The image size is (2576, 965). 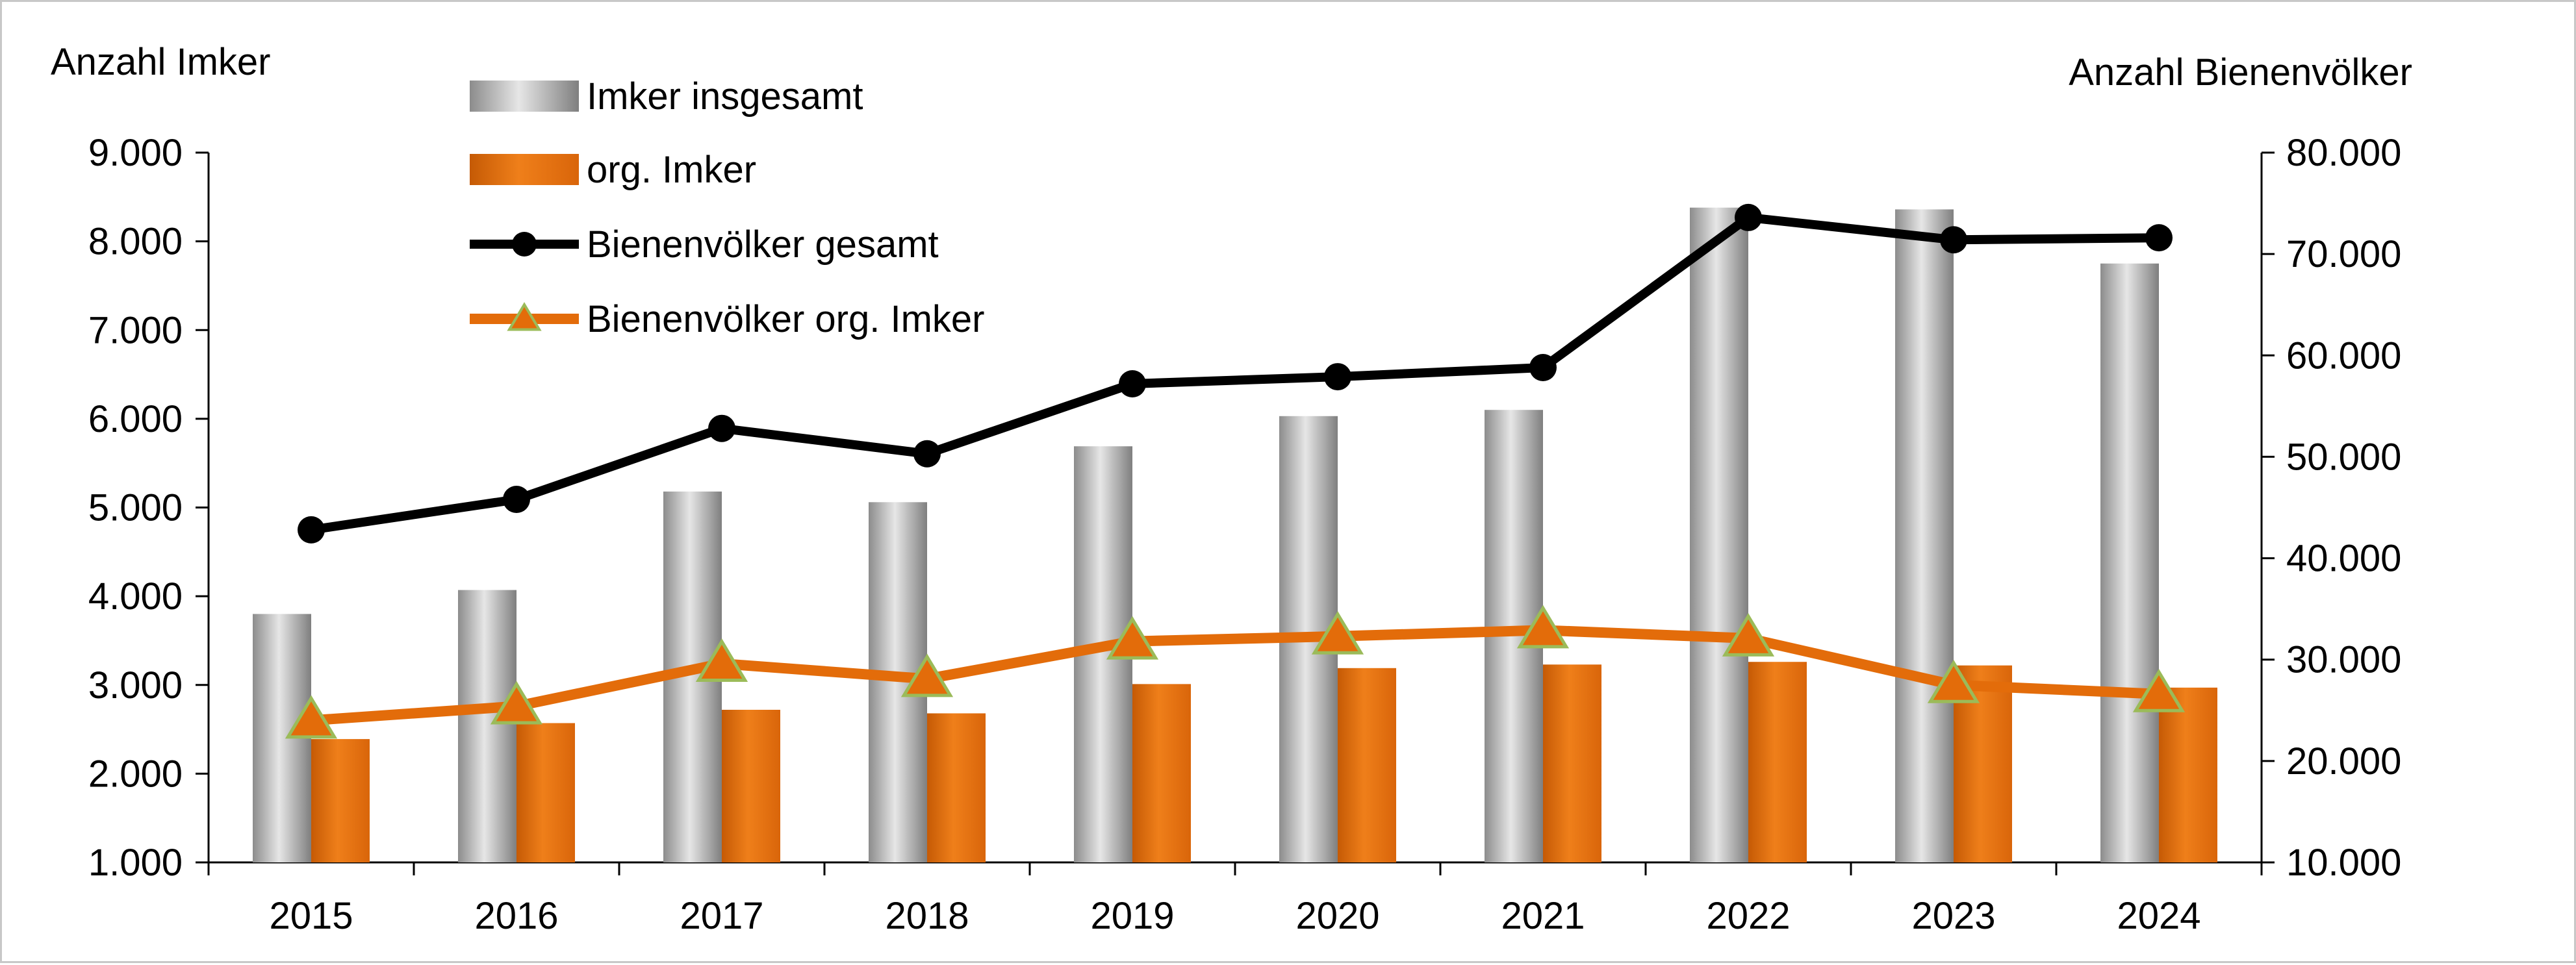 What do you see at coordinates (524, 244) in the screenshot?
I see `legend-marker-circle` at bounding box center [524, 244].